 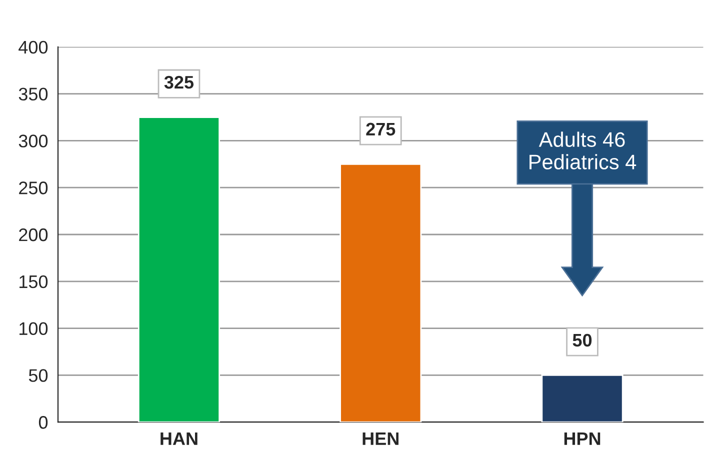 I want to click on y-tick-label: 100, so click(x=34, y=329).